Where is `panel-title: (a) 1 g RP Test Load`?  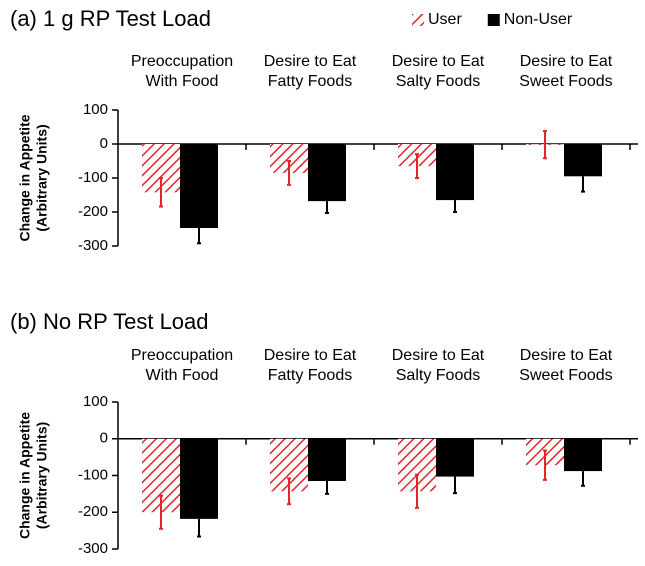 panel-title: (a) 1 g RP Test Load is located at coordinates (110, 18).